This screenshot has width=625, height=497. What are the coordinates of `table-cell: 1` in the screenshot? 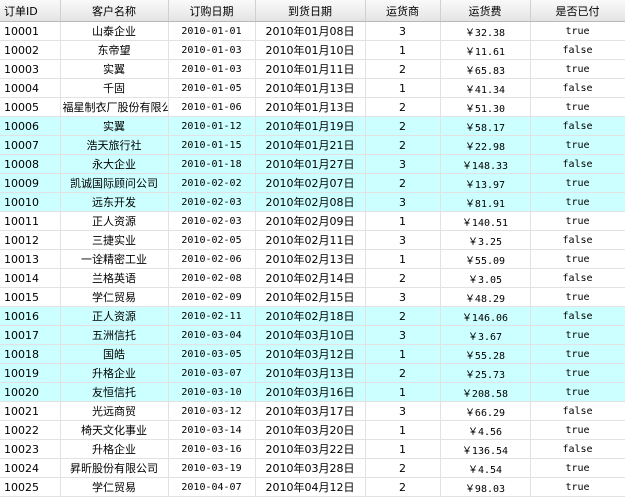 It's located at (403, 392).